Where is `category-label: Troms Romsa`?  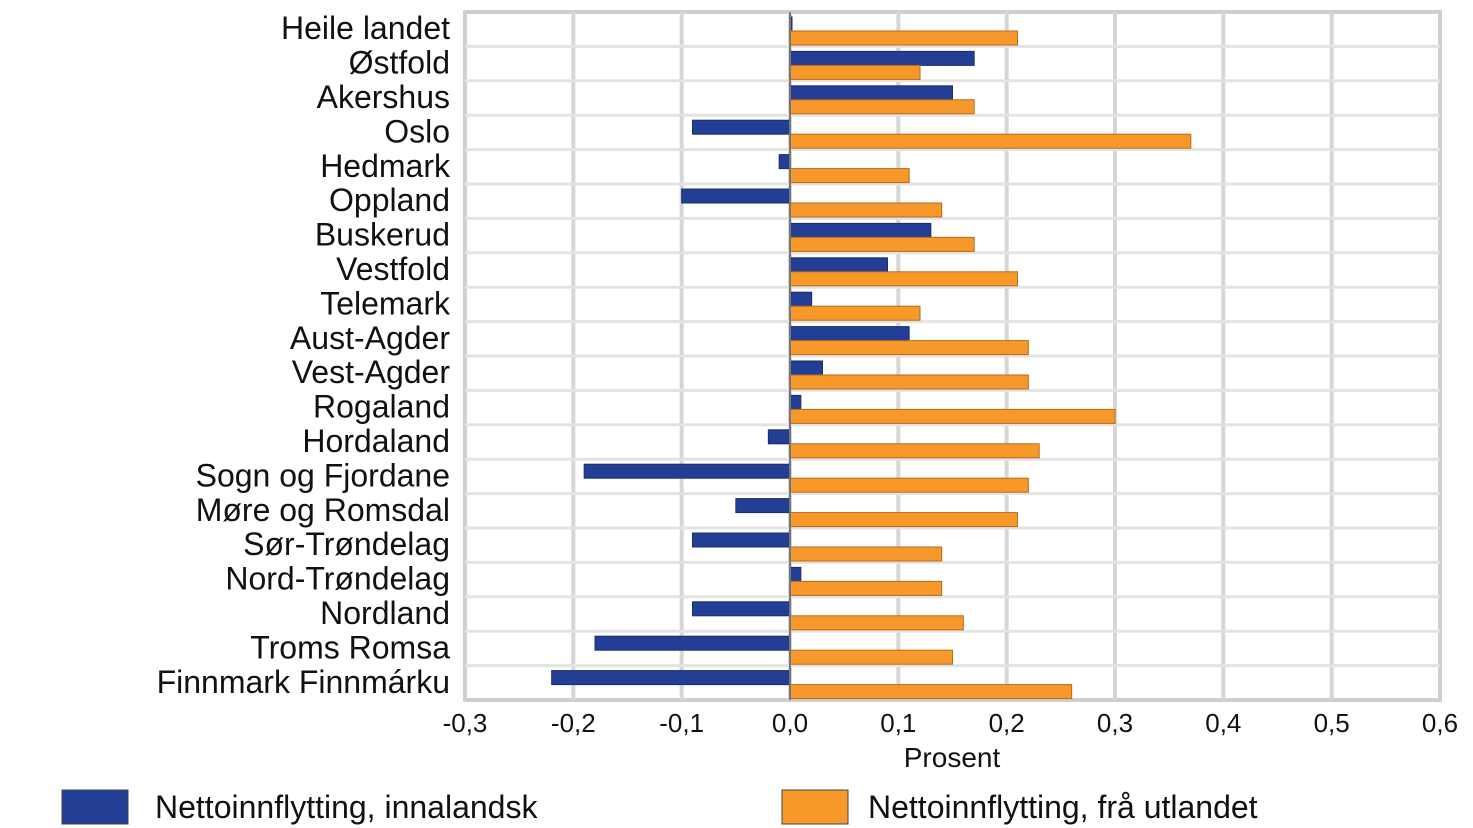
category-label: Troms Romsa is located at coordinates (350, 647).